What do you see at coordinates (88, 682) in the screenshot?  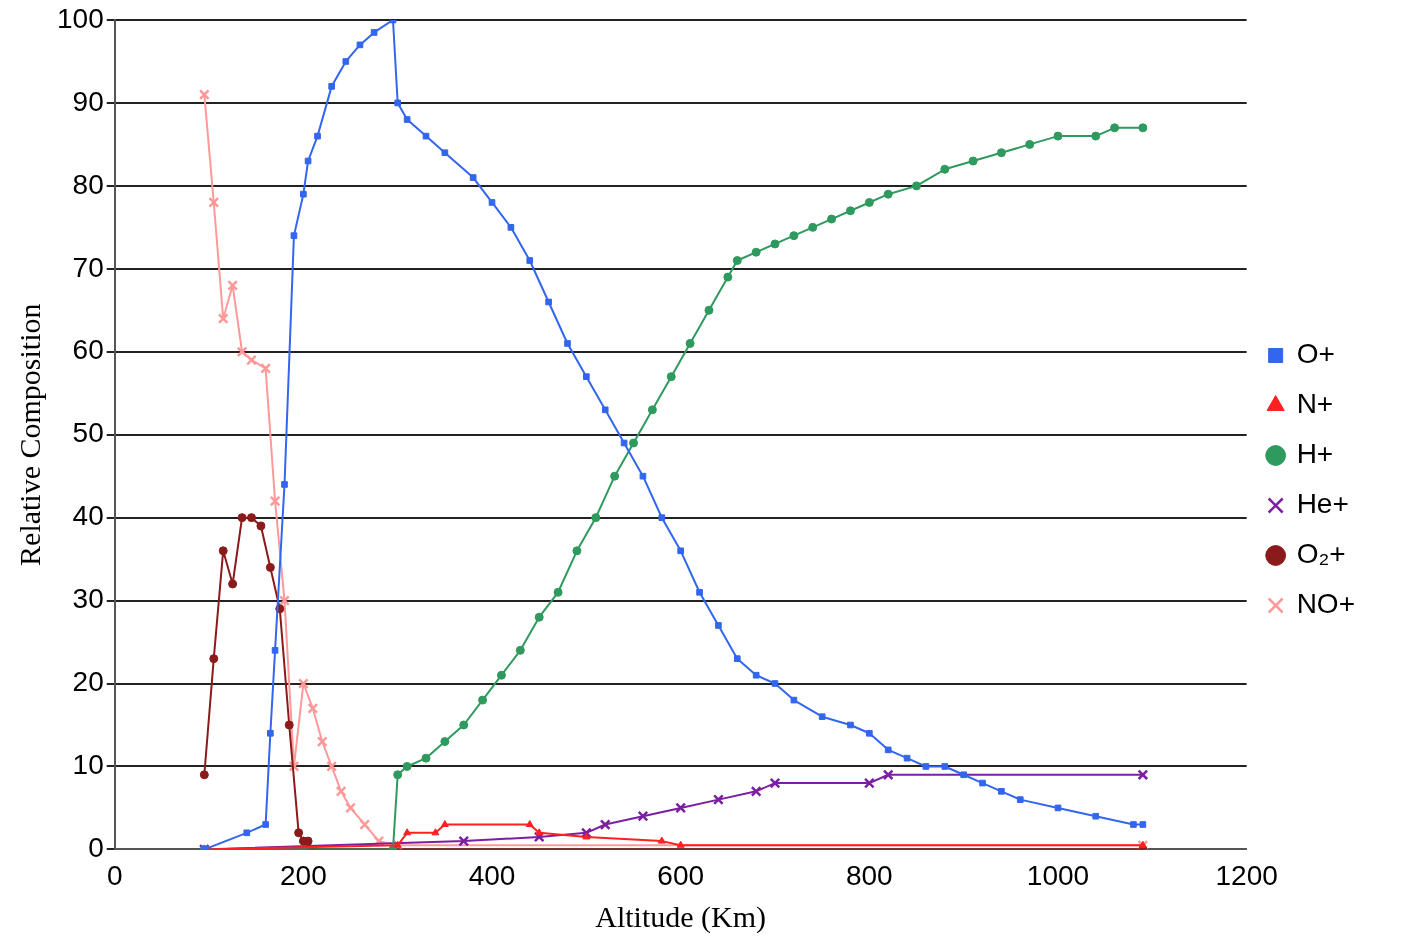 I see `y-tick-label: 20` at bounding box center [88, 682].